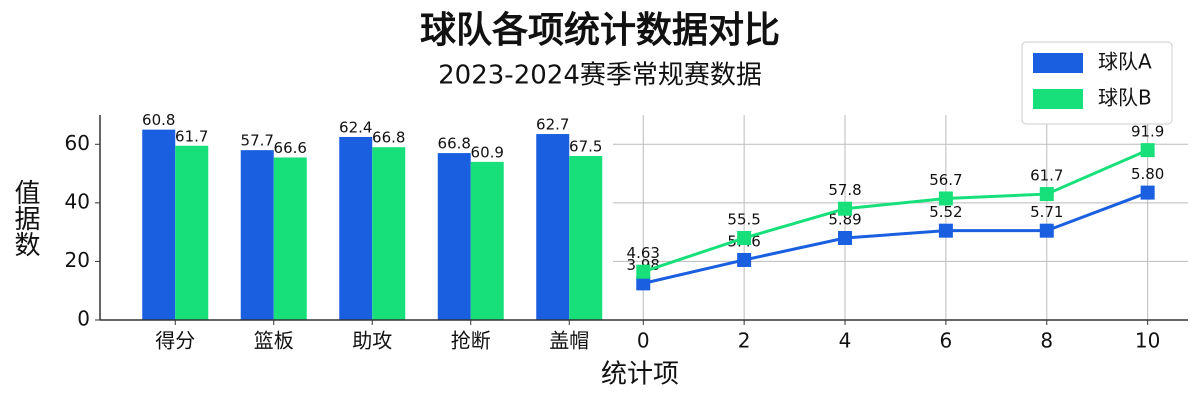  What do you see at coordinates (569, 341) in the screenshot?
I see `x-tick-label: 盖帽` at bounding box center [569, 341].